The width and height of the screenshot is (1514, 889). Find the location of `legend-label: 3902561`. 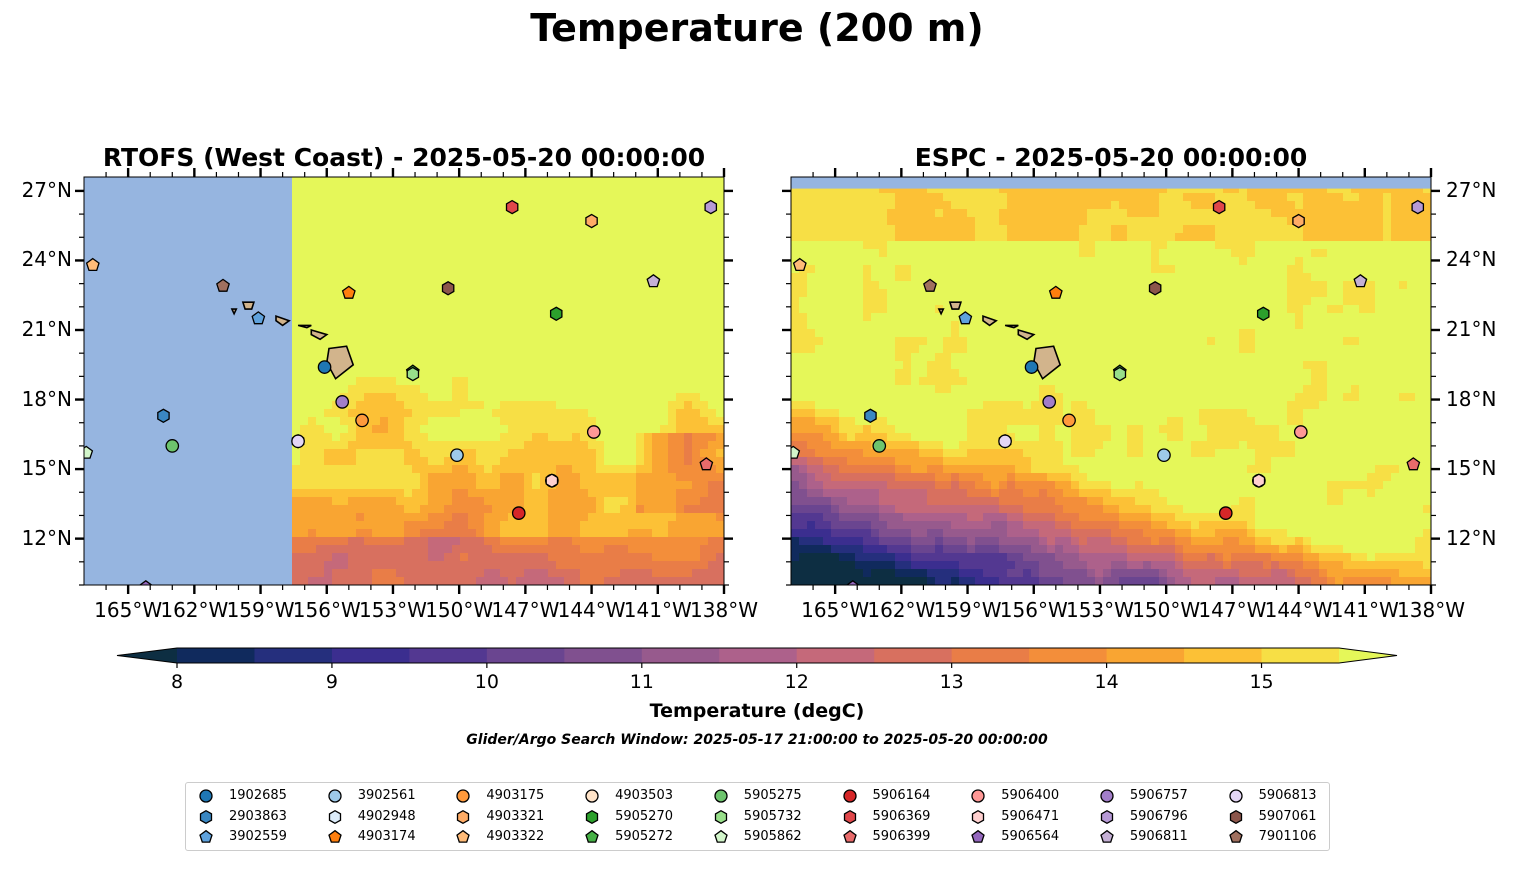

legend-label: 3902561 is located at coordinates (386, 795).